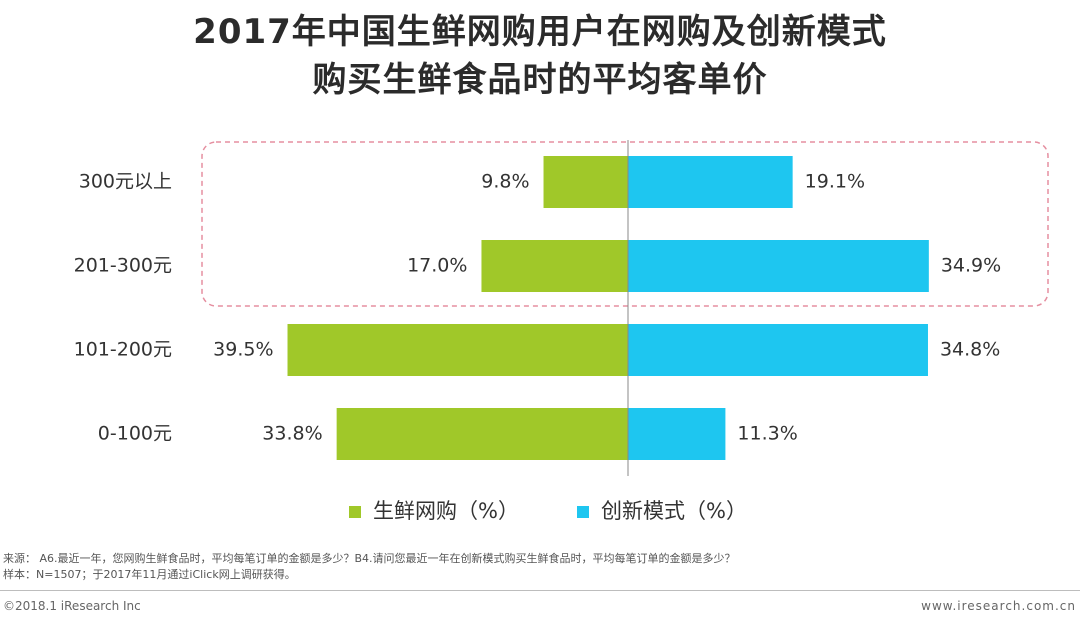 The width and height of the screenshot is (1080, 619). I want to click on category-label-row-1: 300元以上, so click(125, 182).